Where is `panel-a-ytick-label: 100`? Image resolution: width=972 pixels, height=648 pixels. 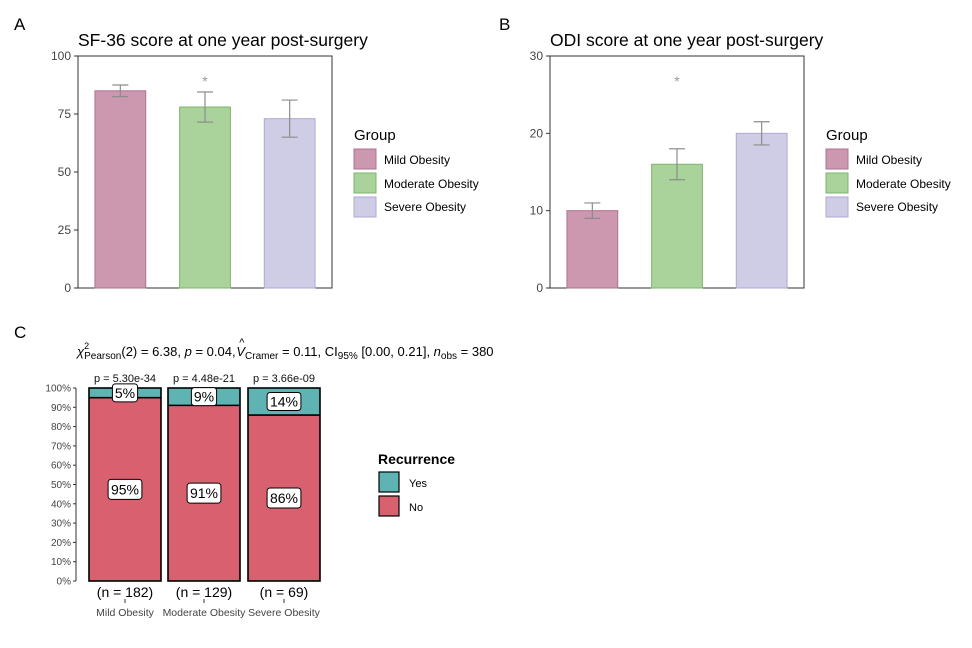 panel-a-ytick-label: 100 is located at coordinates (61, 56).